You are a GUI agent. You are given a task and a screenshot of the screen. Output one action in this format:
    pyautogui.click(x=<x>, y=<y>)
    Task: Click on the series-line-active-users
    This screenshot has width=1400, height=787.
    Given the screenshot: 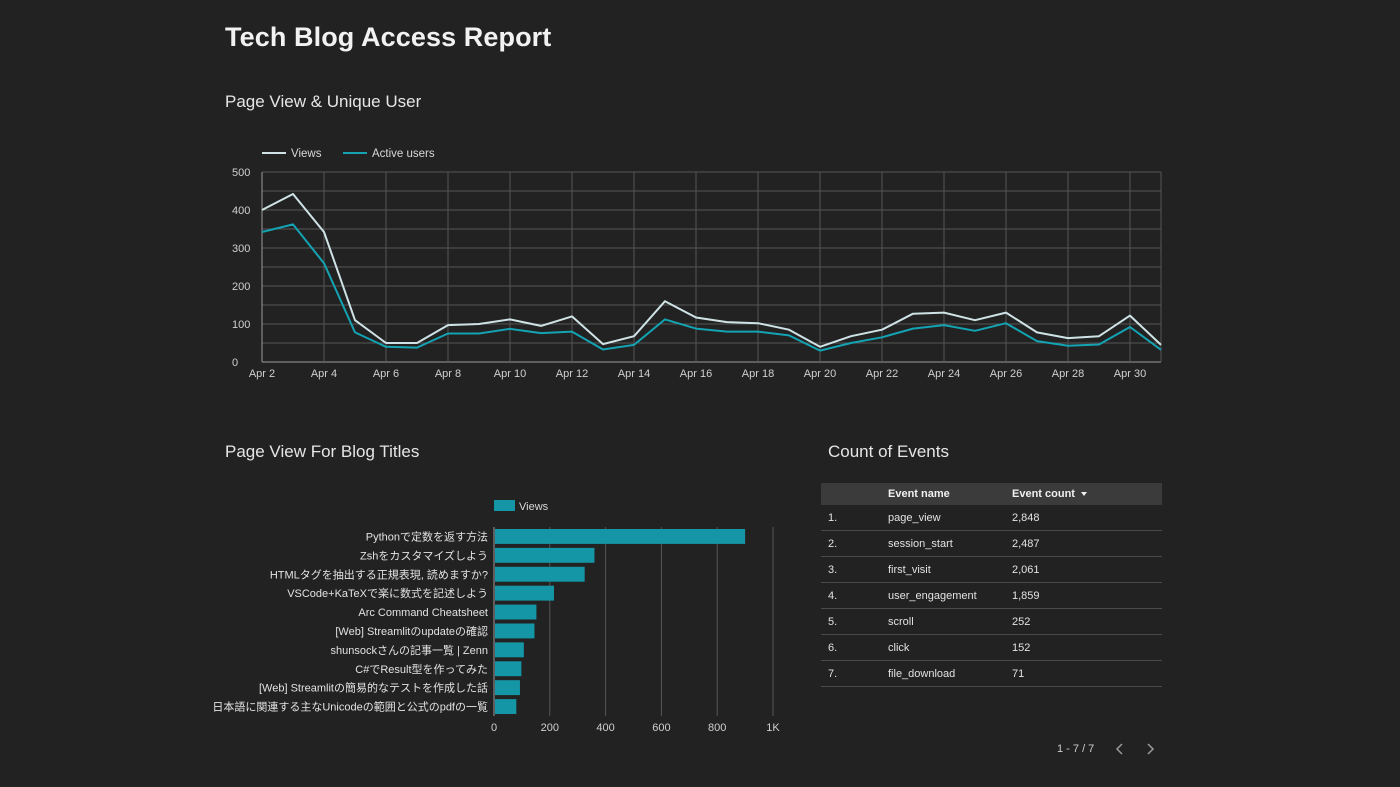 What is the action you would take?
    pyautogui.click(x=711, y=287)
    